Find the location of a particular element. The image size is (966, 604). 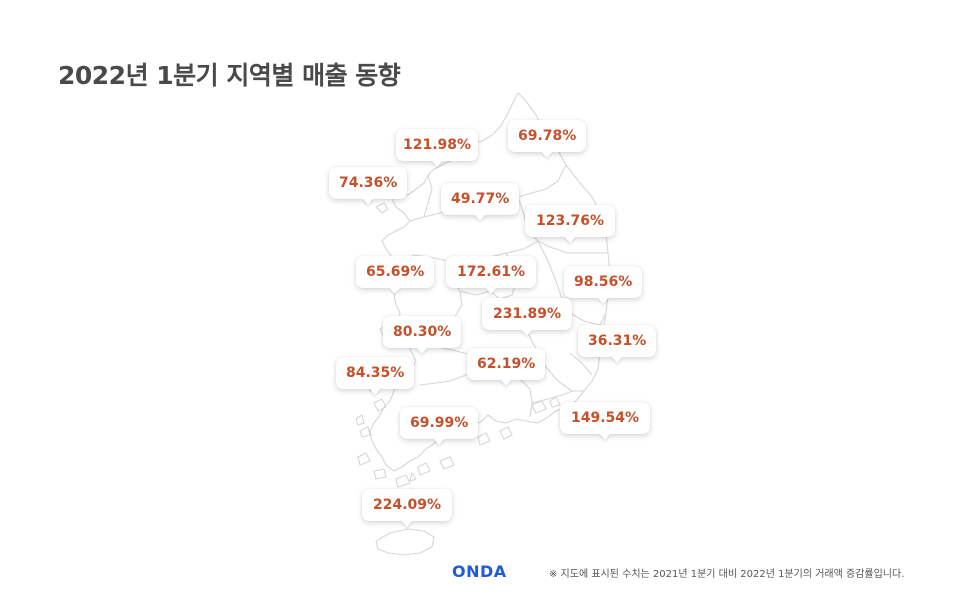

region-value-label: 231.89% is located at coordinates (527, 314).